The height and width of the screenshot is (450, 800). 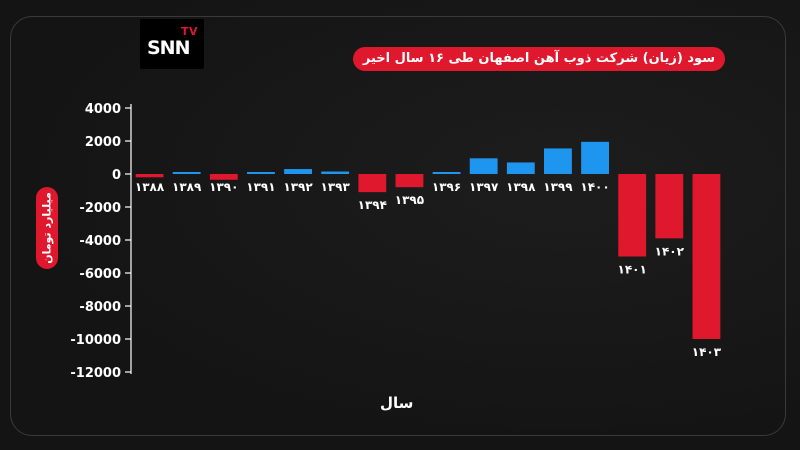 What do you see at coordinates (100, 241) in the screenshot?
I see `y-tick-label: -4000` at bounding box center [100, 241].